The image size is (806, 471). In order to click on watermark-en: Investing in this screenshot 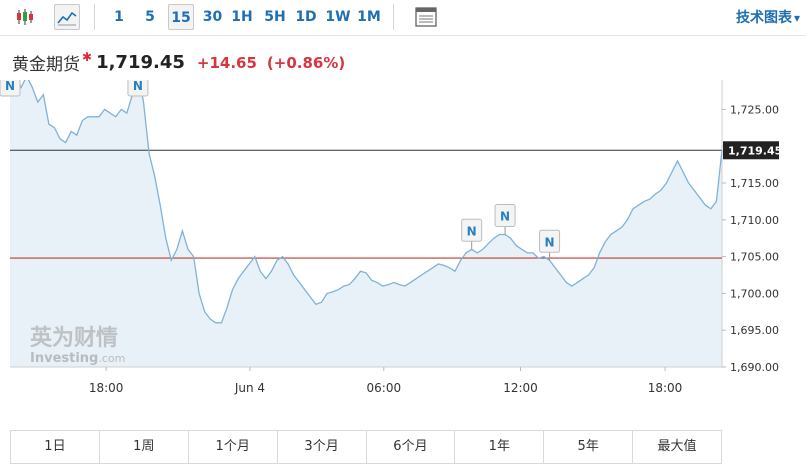, I will do `click(64, 358)`.